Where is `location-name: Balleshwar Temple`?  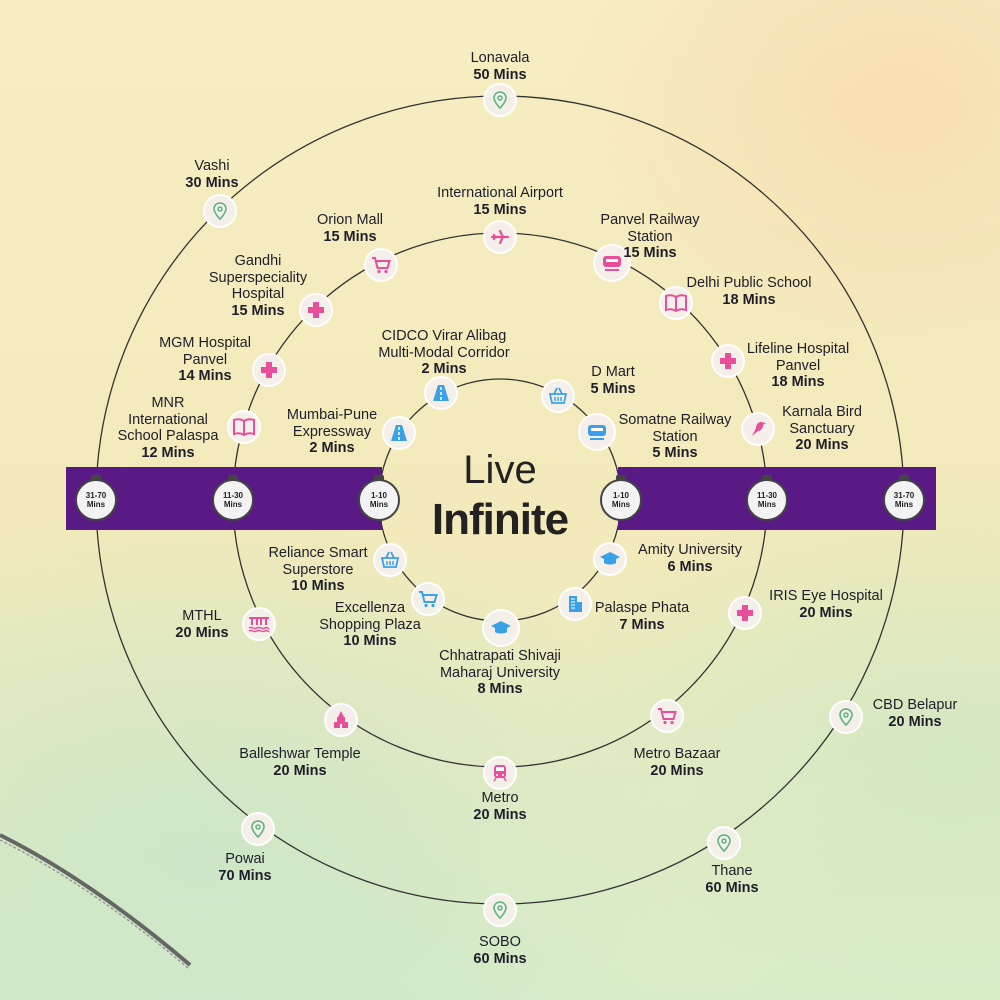 location-name: Balleshwar Temple is located at coordinates (300, 754).